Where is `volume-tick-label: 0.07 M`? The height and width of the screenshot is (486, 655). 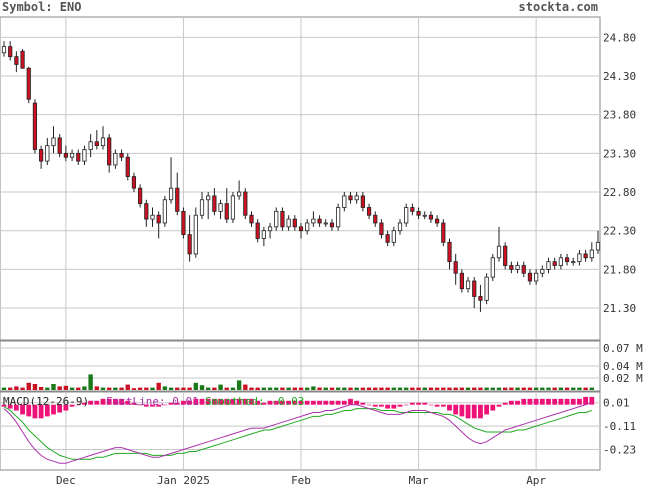
volume-tick-label: 0.07 M is located at coordinates (623, 348).